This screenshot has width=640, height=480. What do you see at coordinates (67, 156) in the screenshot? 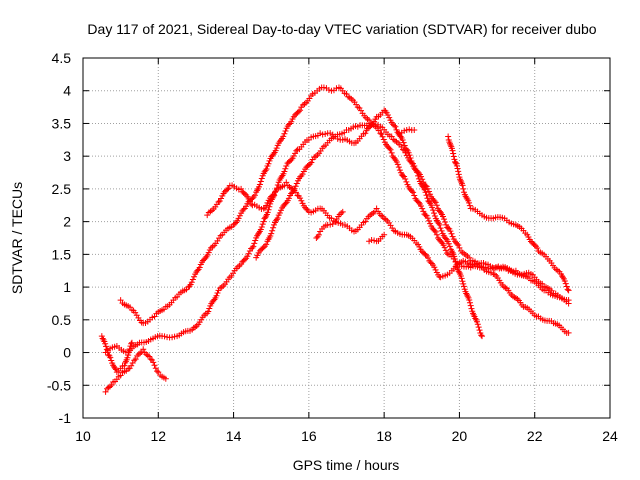
I see `y-tick-label: 3` at bounding box center [67, 156].